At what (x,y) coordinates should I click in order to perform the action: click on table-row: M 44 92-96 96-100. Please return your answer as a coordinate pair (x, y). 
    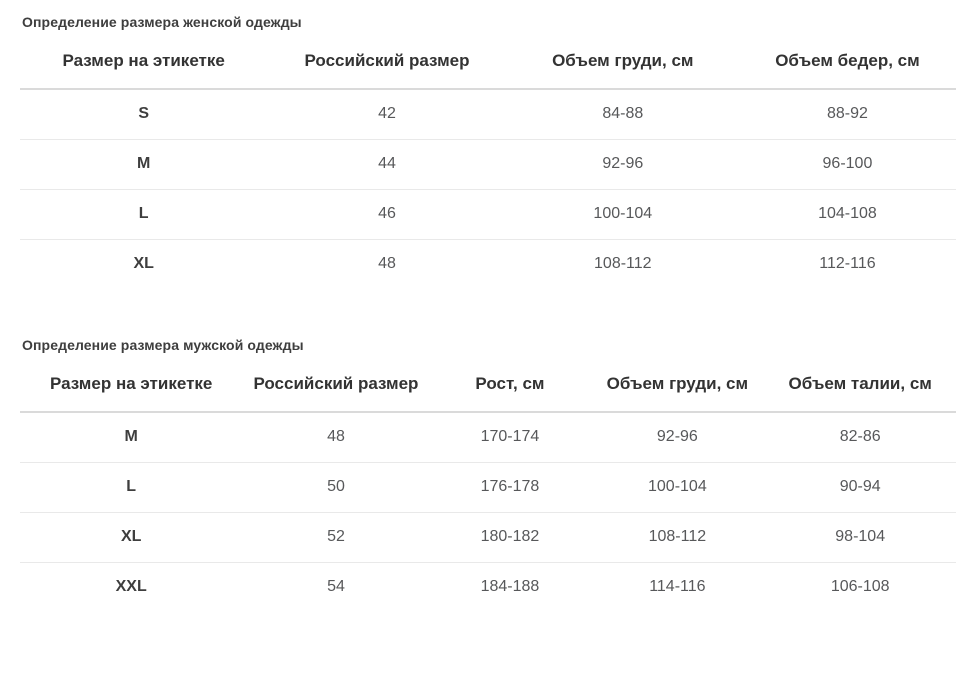
    Looking at the image, I should click on (488, 164).